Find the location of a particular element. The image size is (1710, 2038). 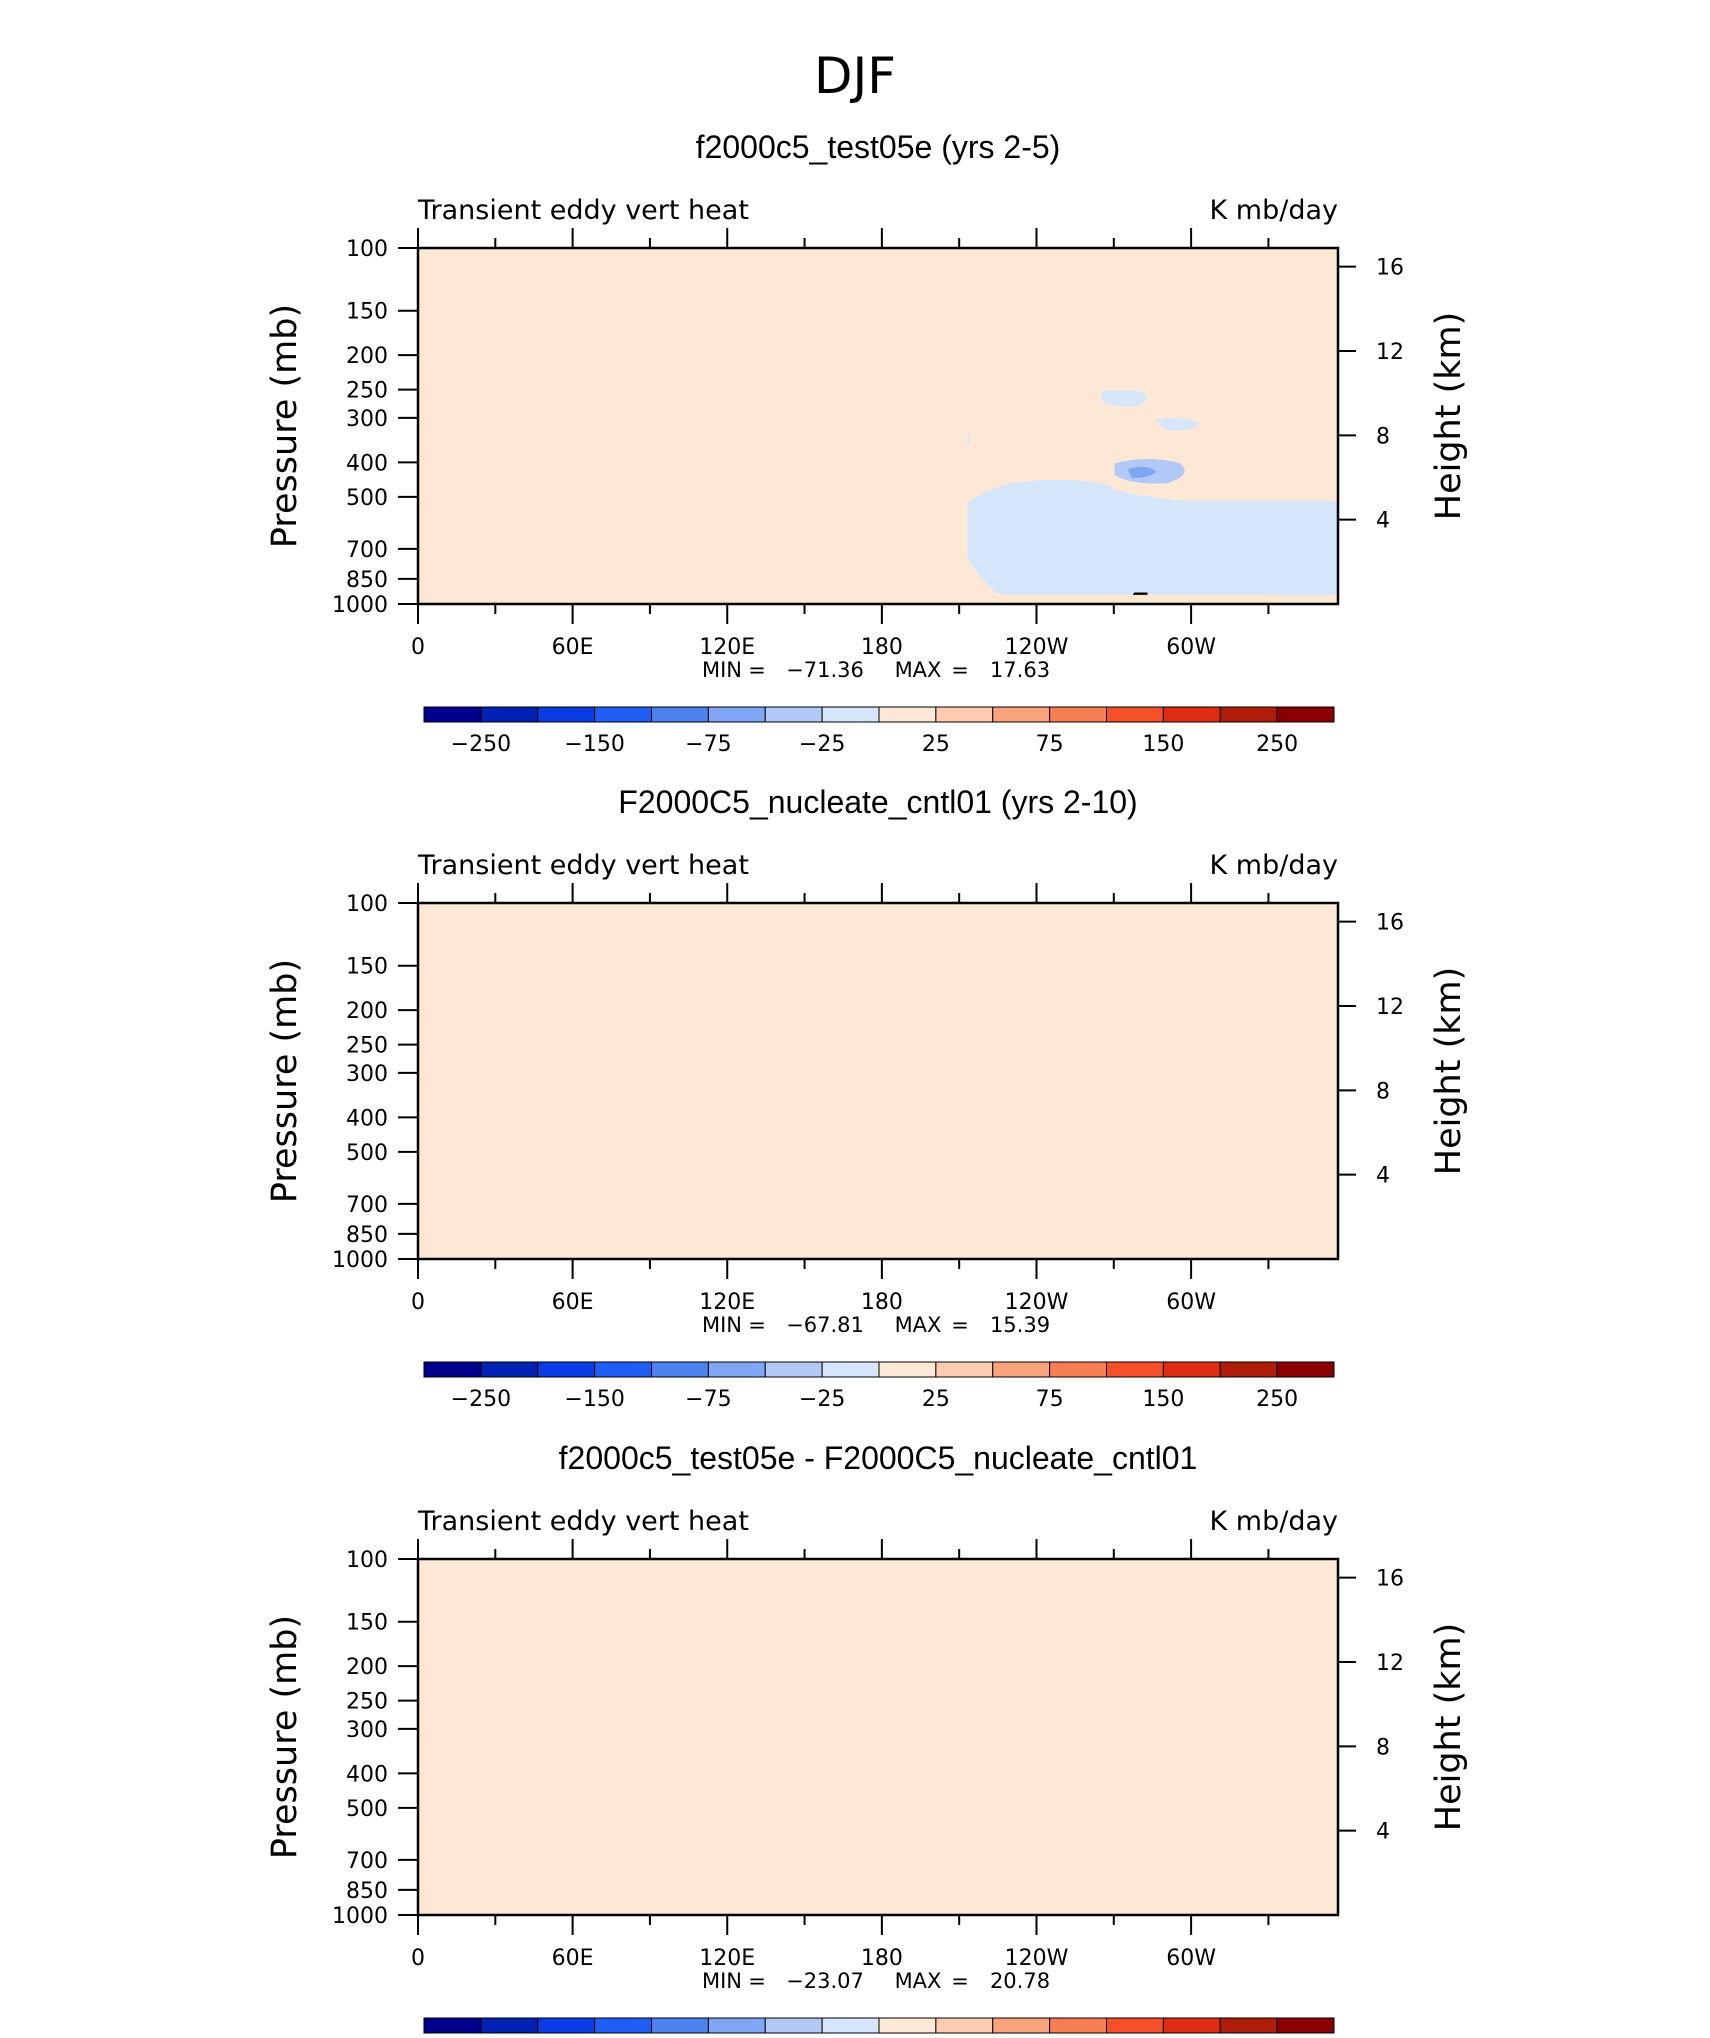

colorbar: −250 −150 −75 −25 25 75 150 250 is located at coordinates (879, 1386).